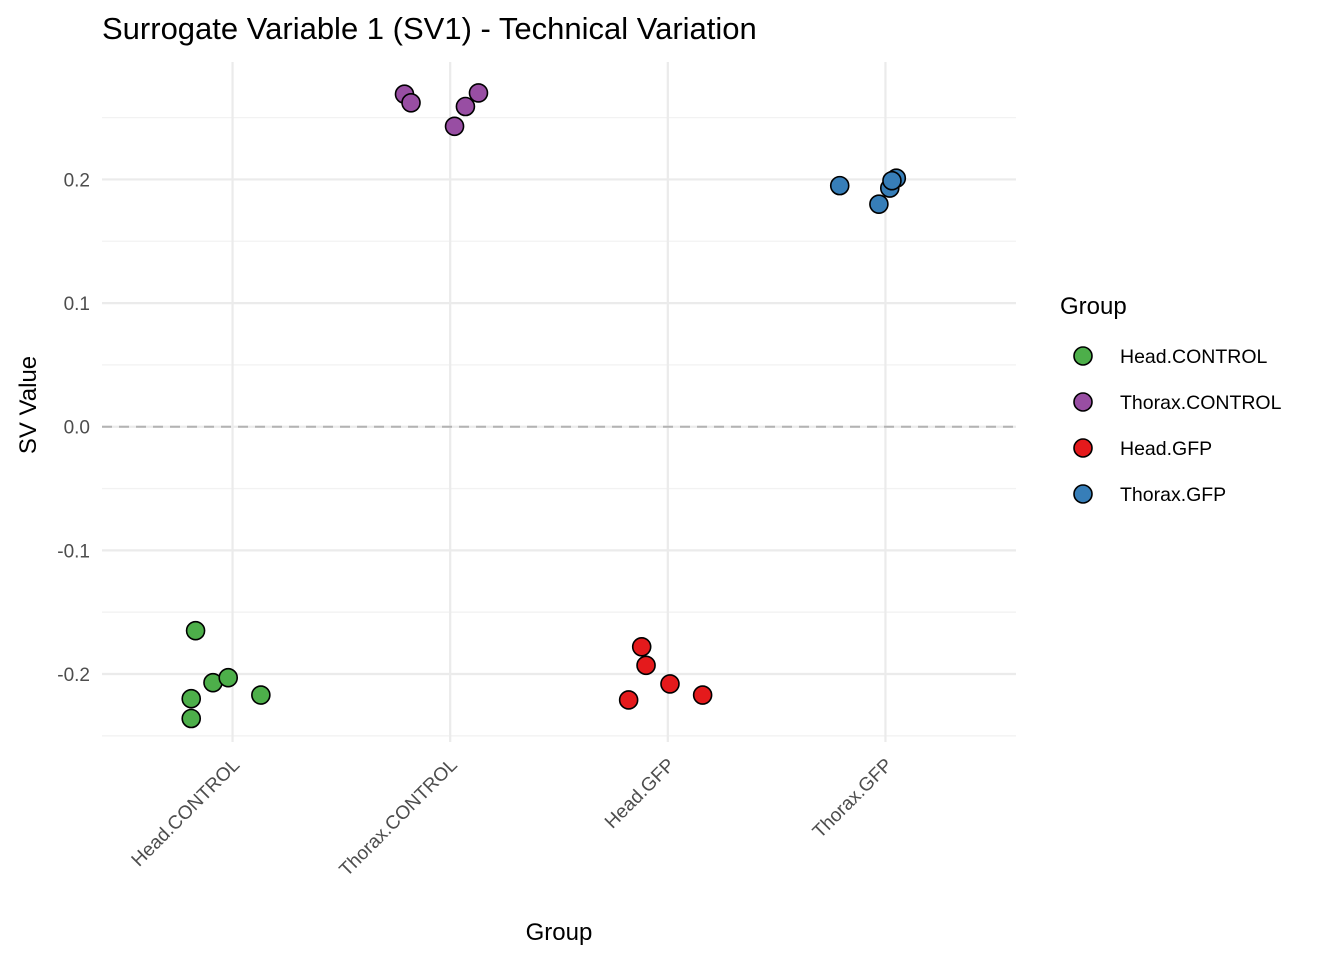  What do you see at coordinates (77, 304) in the screenshot?
I see `y-tick-label: 0.1` at bounding box center [77, 304].